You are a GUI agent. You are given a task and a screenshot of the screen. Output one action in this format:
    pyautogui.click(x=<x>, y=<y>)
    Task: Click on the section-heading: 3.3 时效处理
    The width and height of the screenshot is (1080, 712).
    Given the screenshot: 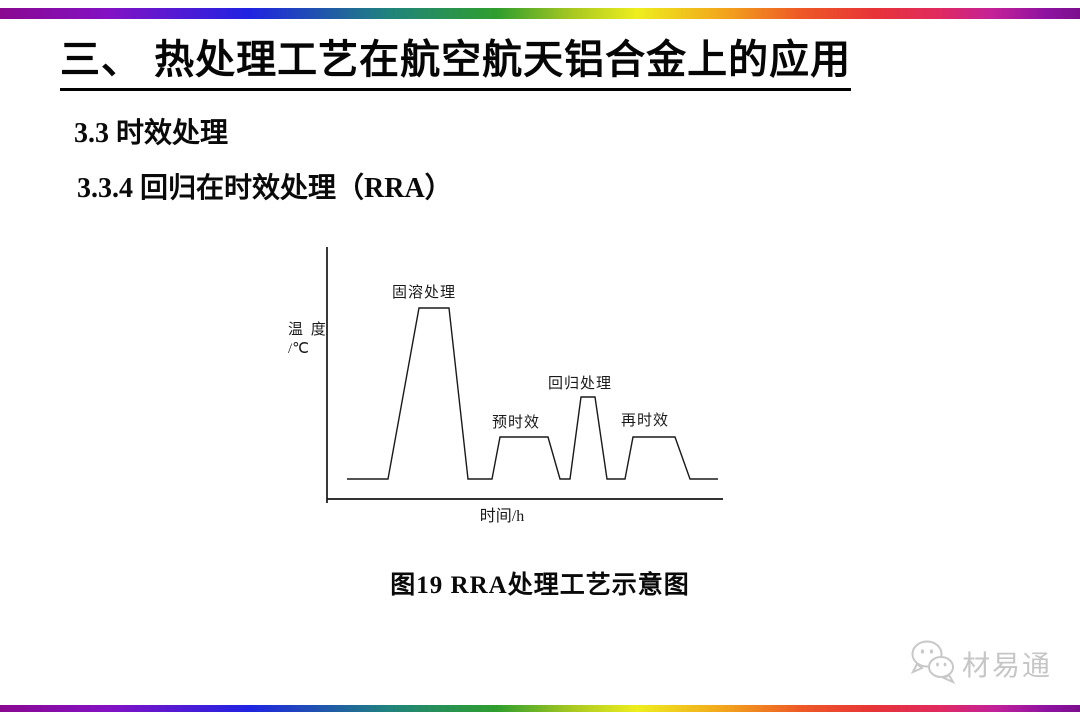 What is the action you would take?
    pyautogui.click(x=151, y=133)
    